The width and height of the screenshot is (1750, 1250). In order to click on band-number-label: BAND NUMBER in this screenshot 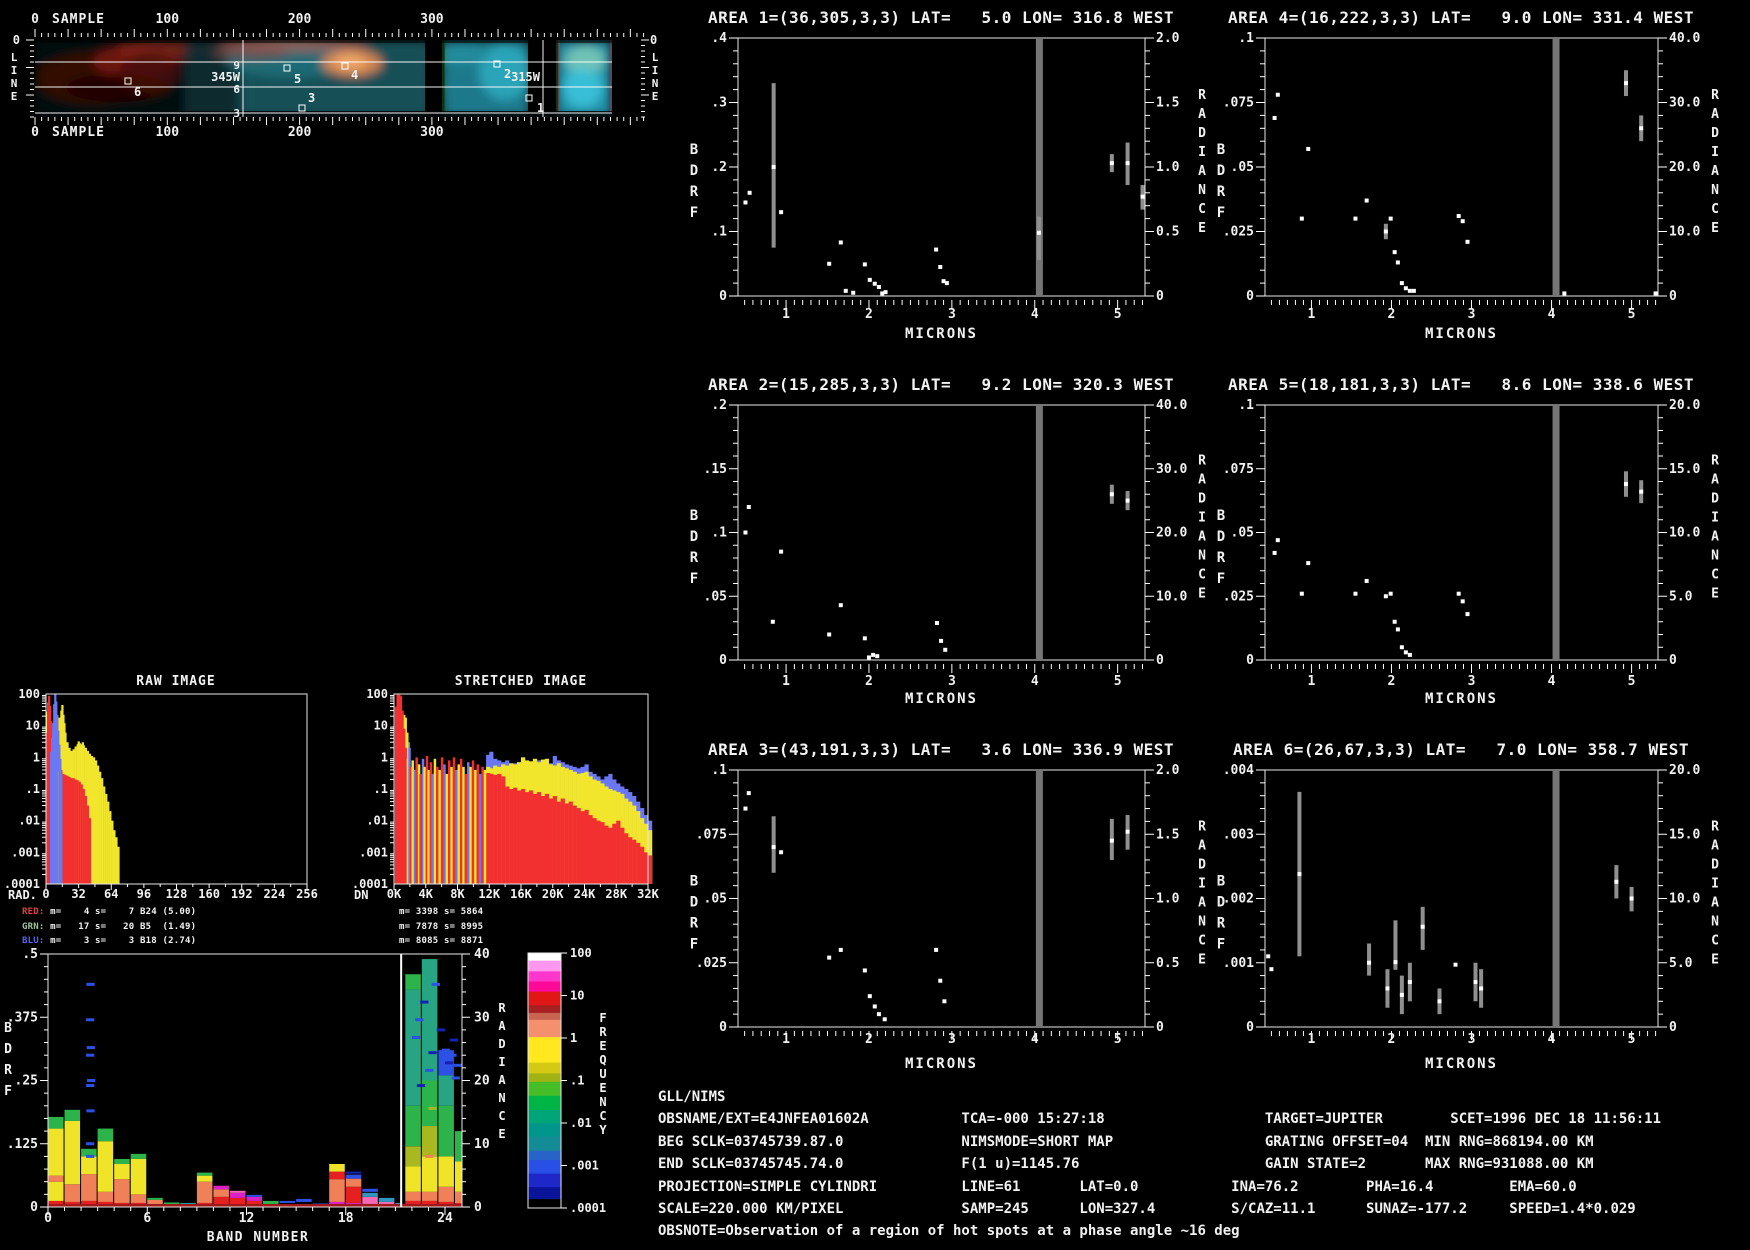, I will do `click(258, 1237)`.